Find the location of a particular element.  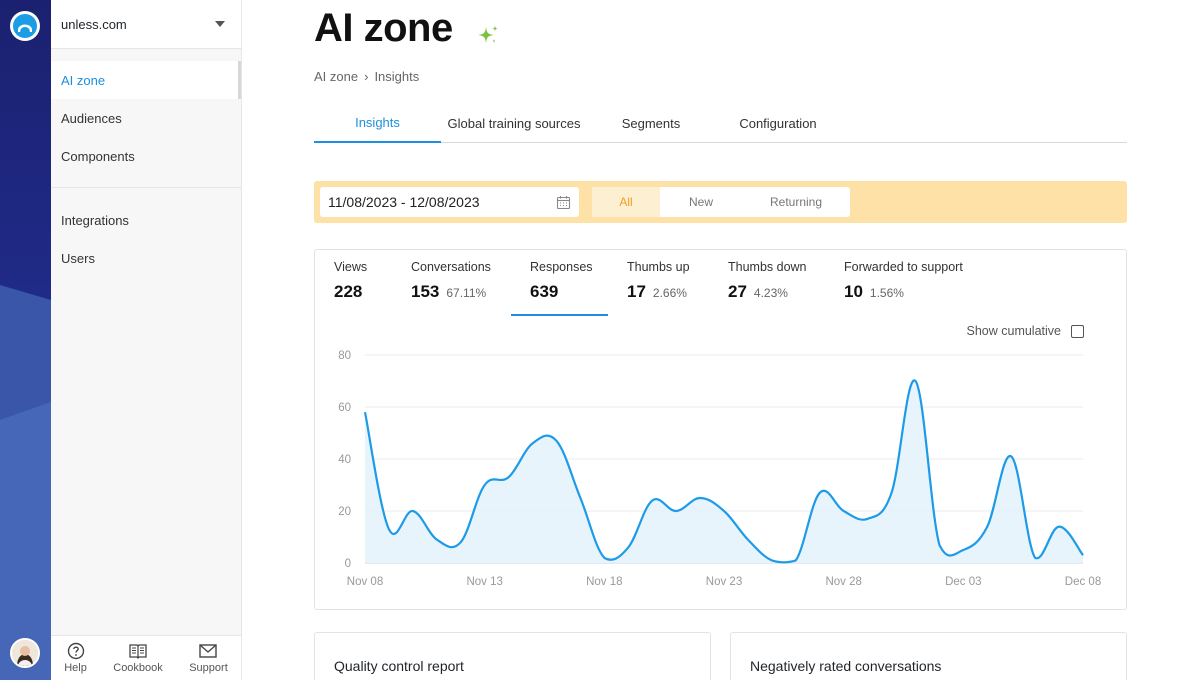

tab-segments: Segments is located at coordinates (651, 123).